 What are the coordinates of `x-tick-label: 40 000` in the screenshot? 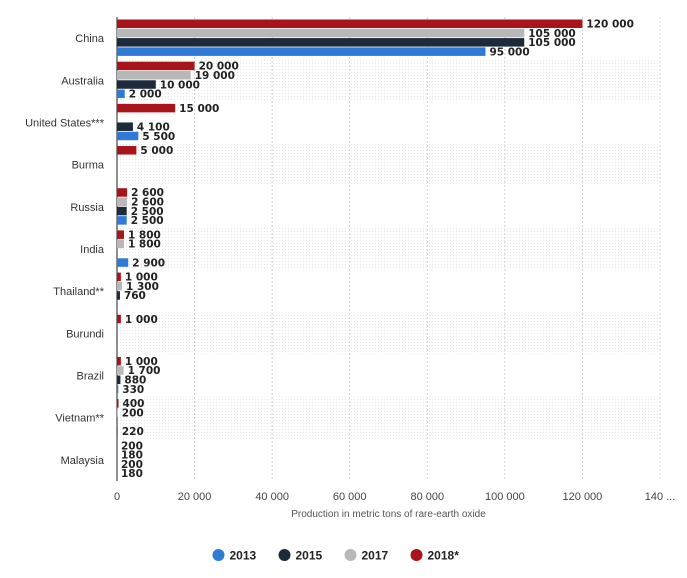 It's located at (272, 497).